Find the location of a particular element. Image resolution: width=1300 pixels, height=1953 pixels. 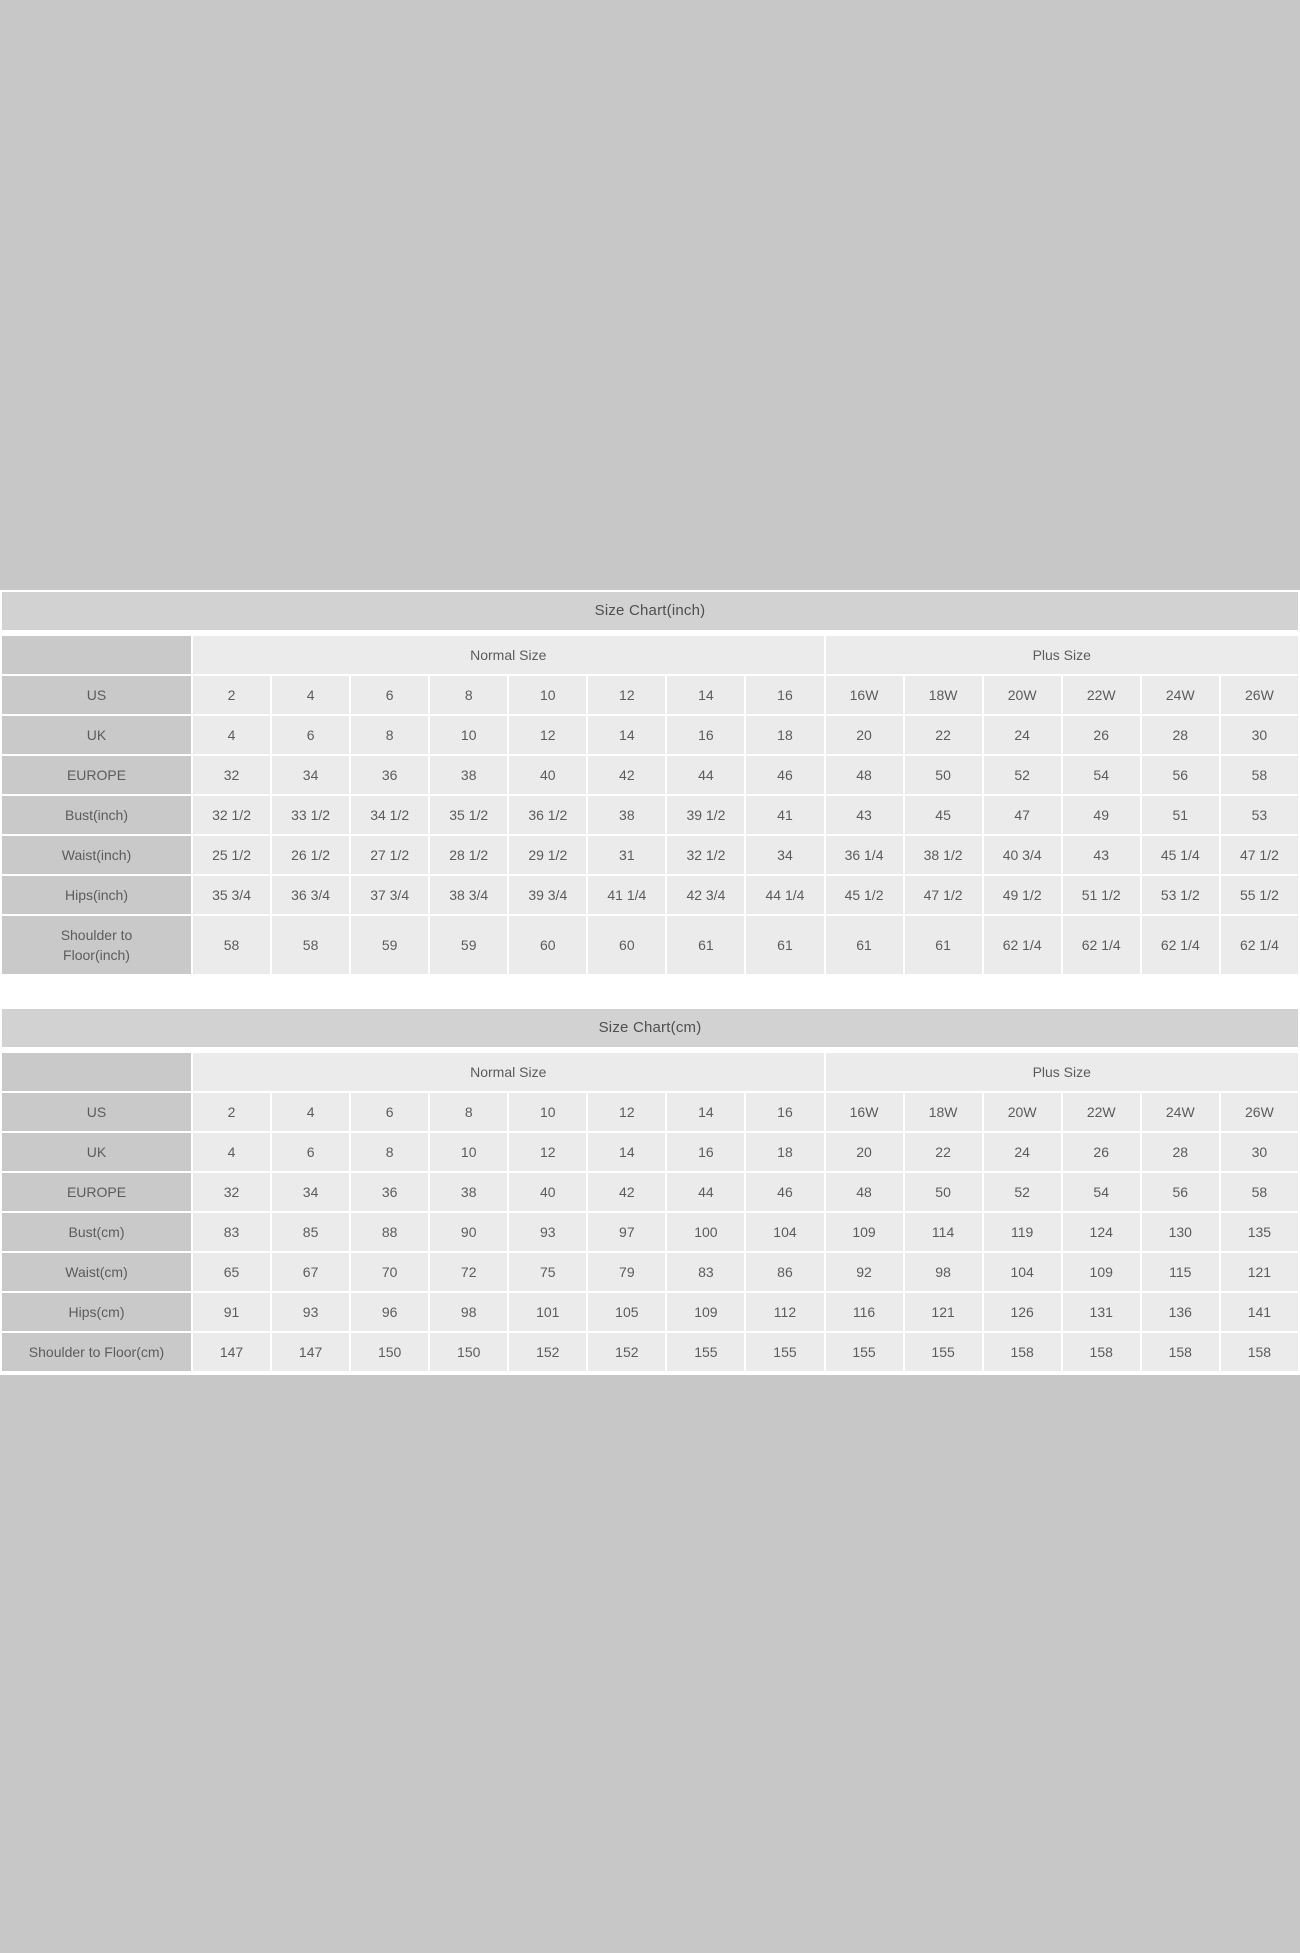

size-value-cell: 45 is located at coordinates (943, 815).